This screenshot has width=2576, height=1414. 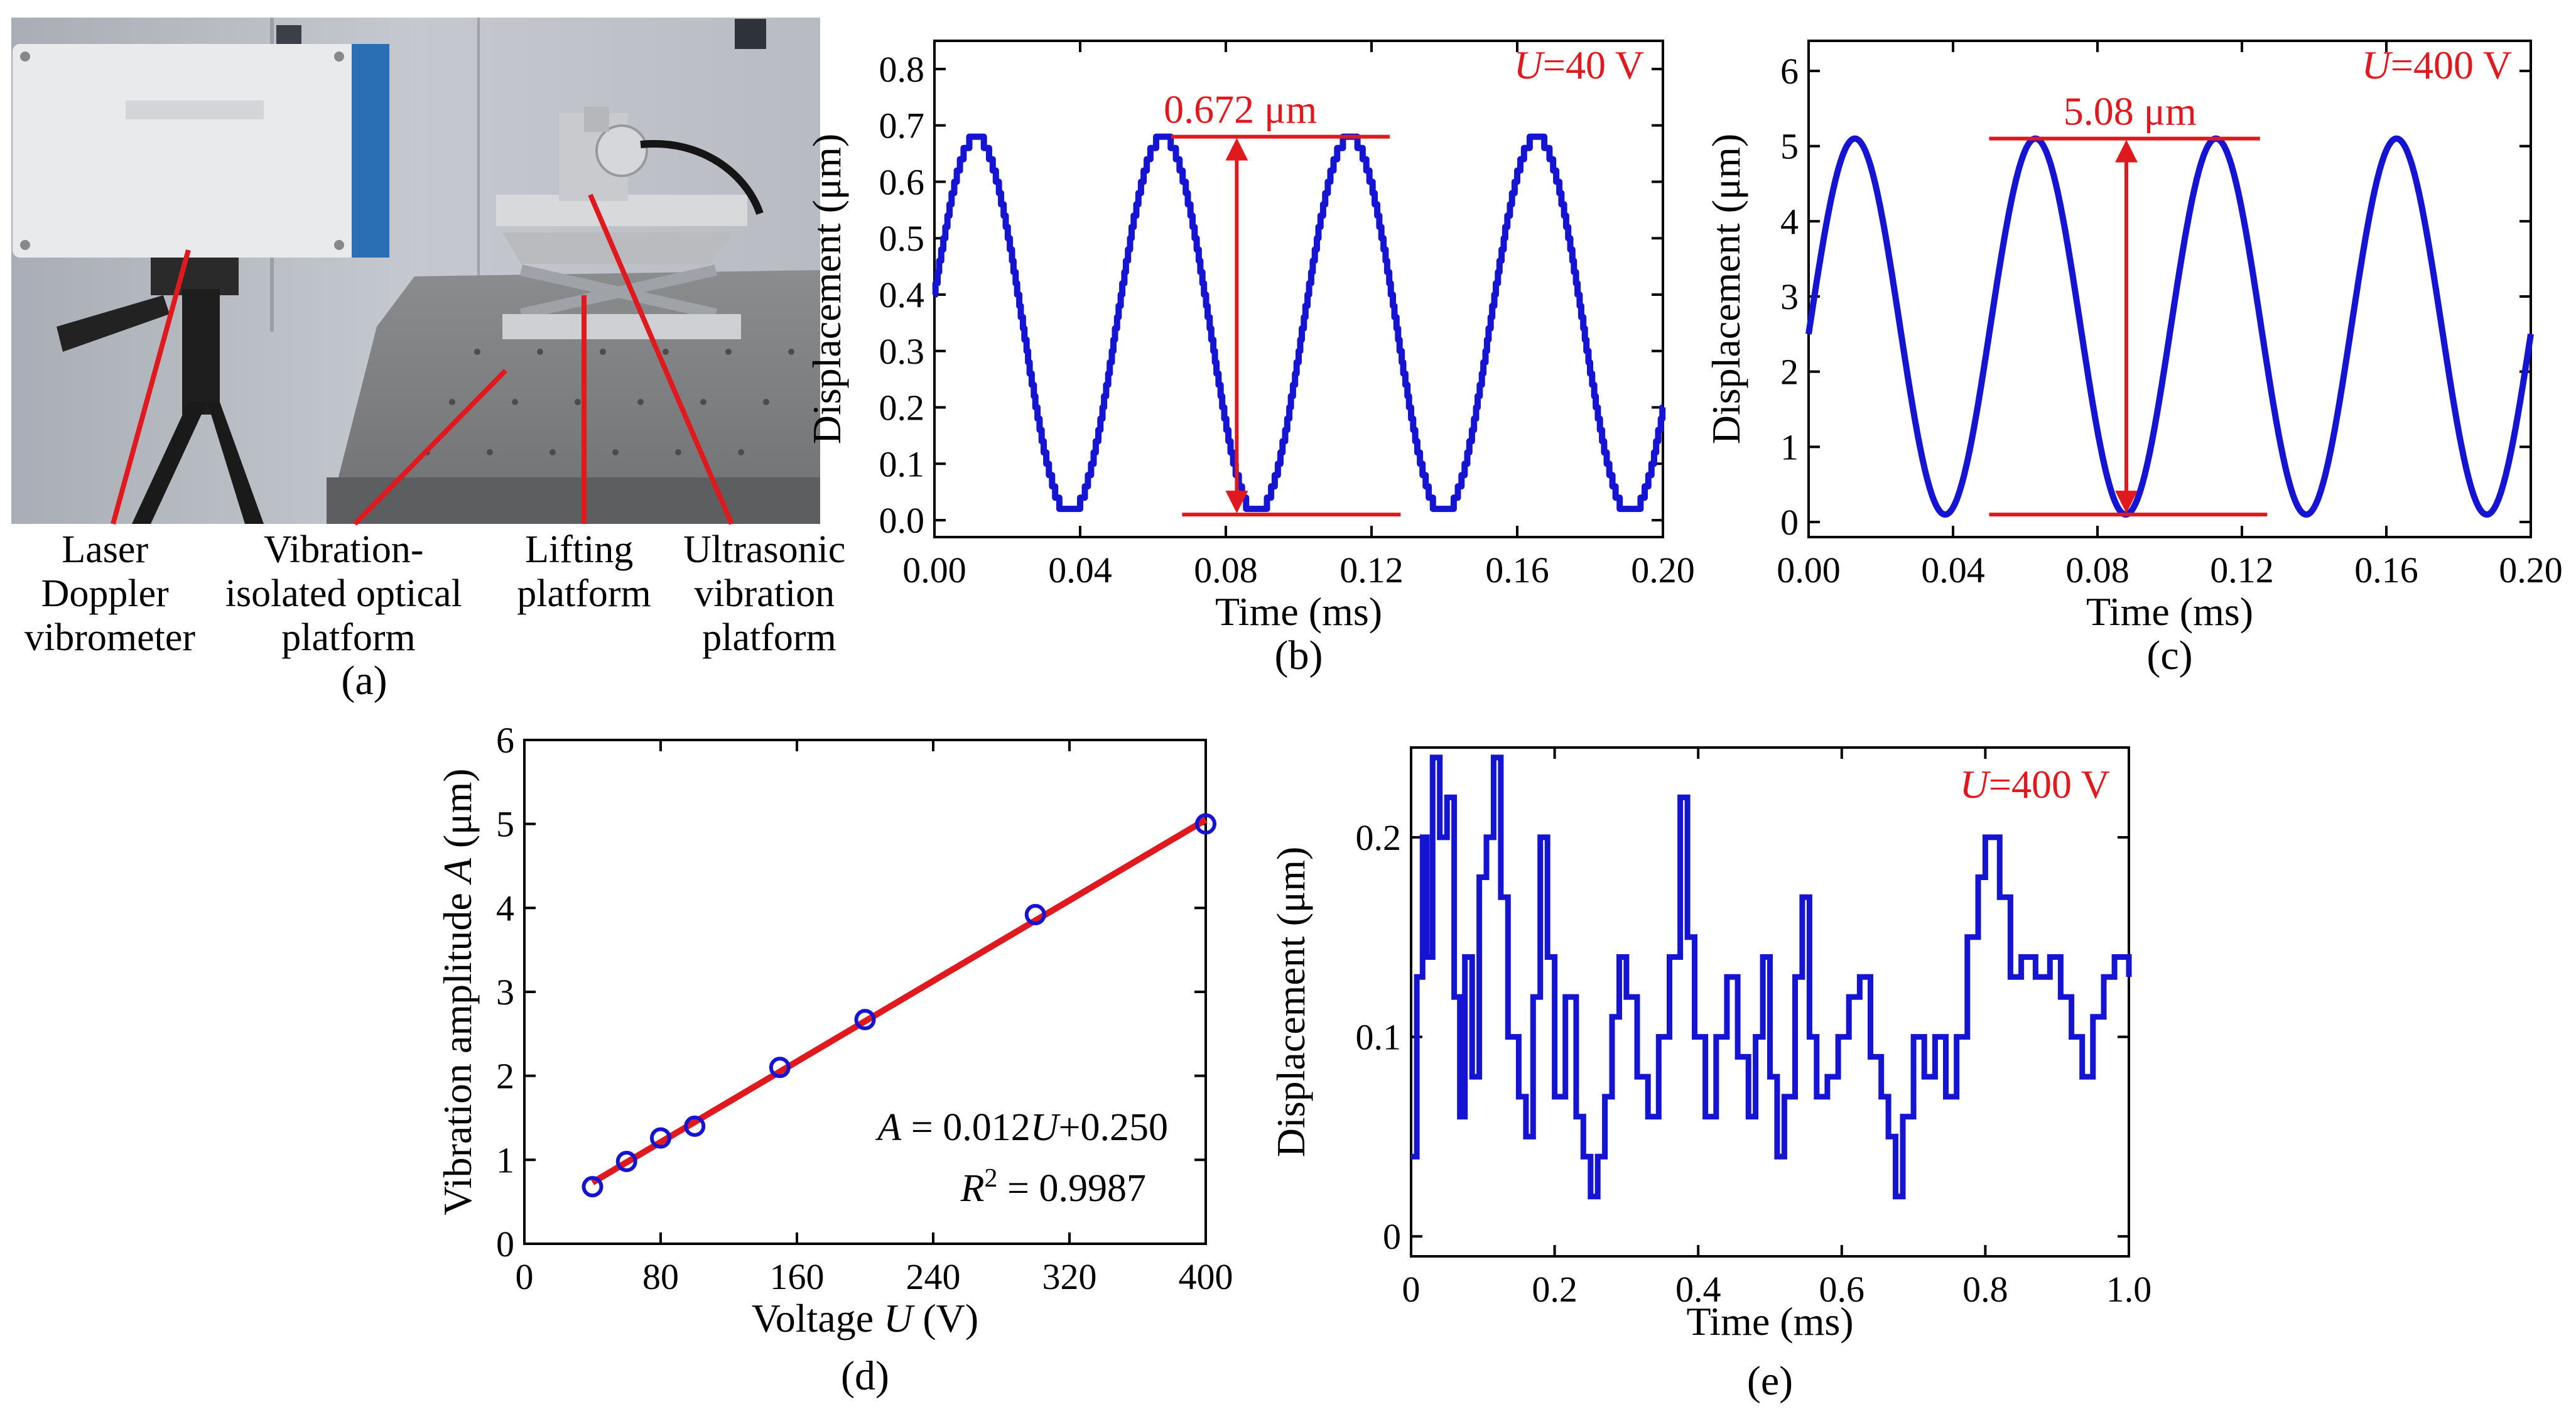 What do you see at coordinates (1770, 1381) in the screenshot?
I see `panel-label: (e)` at bounding box center [1770, 1381].